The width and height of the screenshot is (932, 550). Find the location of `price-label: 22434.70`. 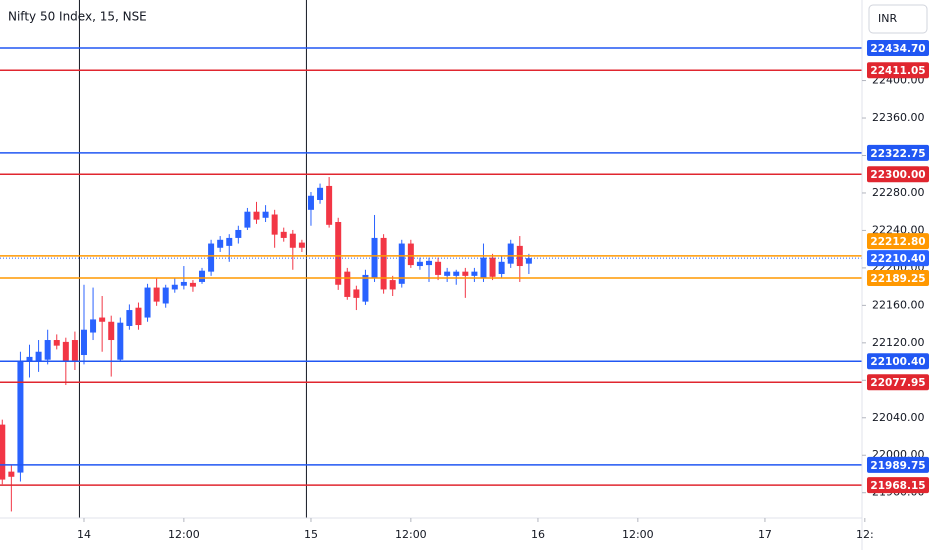

price-label: 22434.70 is located at coordinates (897, 49).